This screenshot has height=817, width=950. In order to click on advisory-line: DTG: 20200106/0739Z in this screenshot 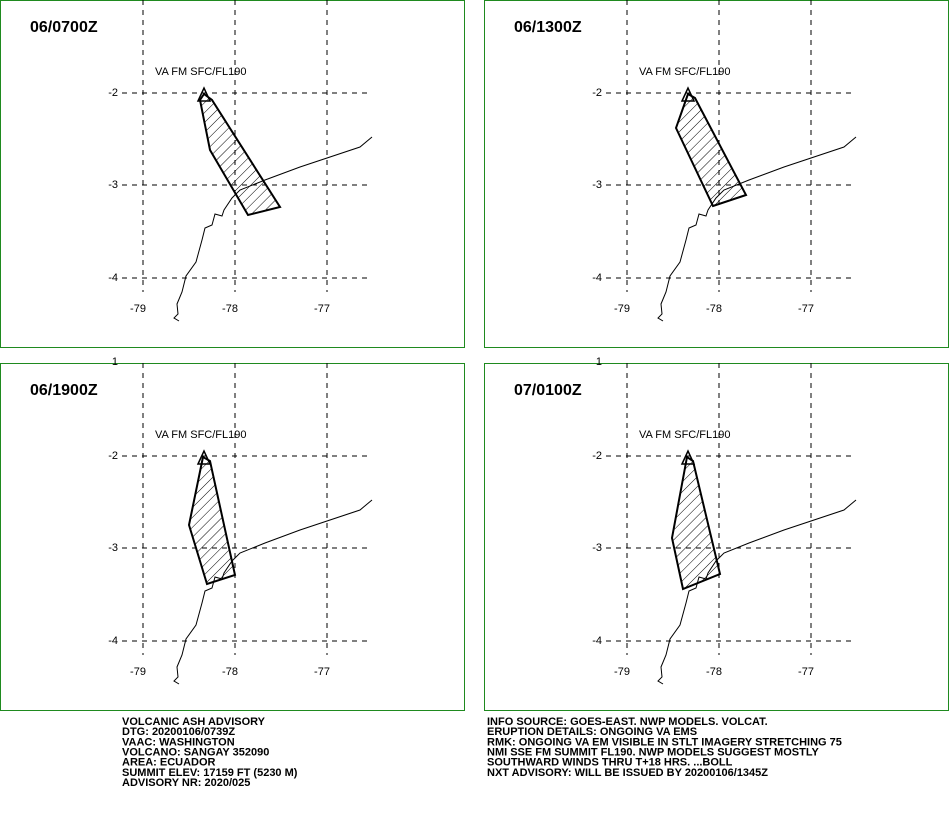, I will do `click(178, 732)`.